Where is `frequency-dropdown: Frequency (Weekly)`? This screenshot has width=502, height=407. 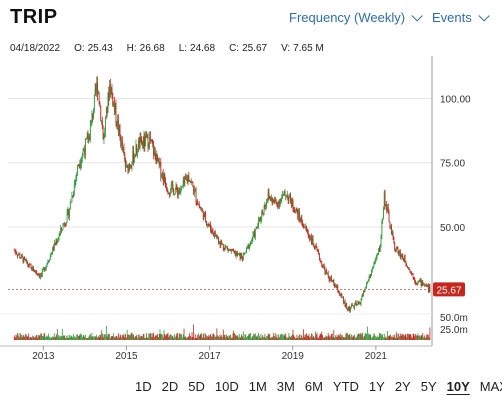
frequency-dropdown: Frequency (Weekly) is located at coordinates (356, 17).